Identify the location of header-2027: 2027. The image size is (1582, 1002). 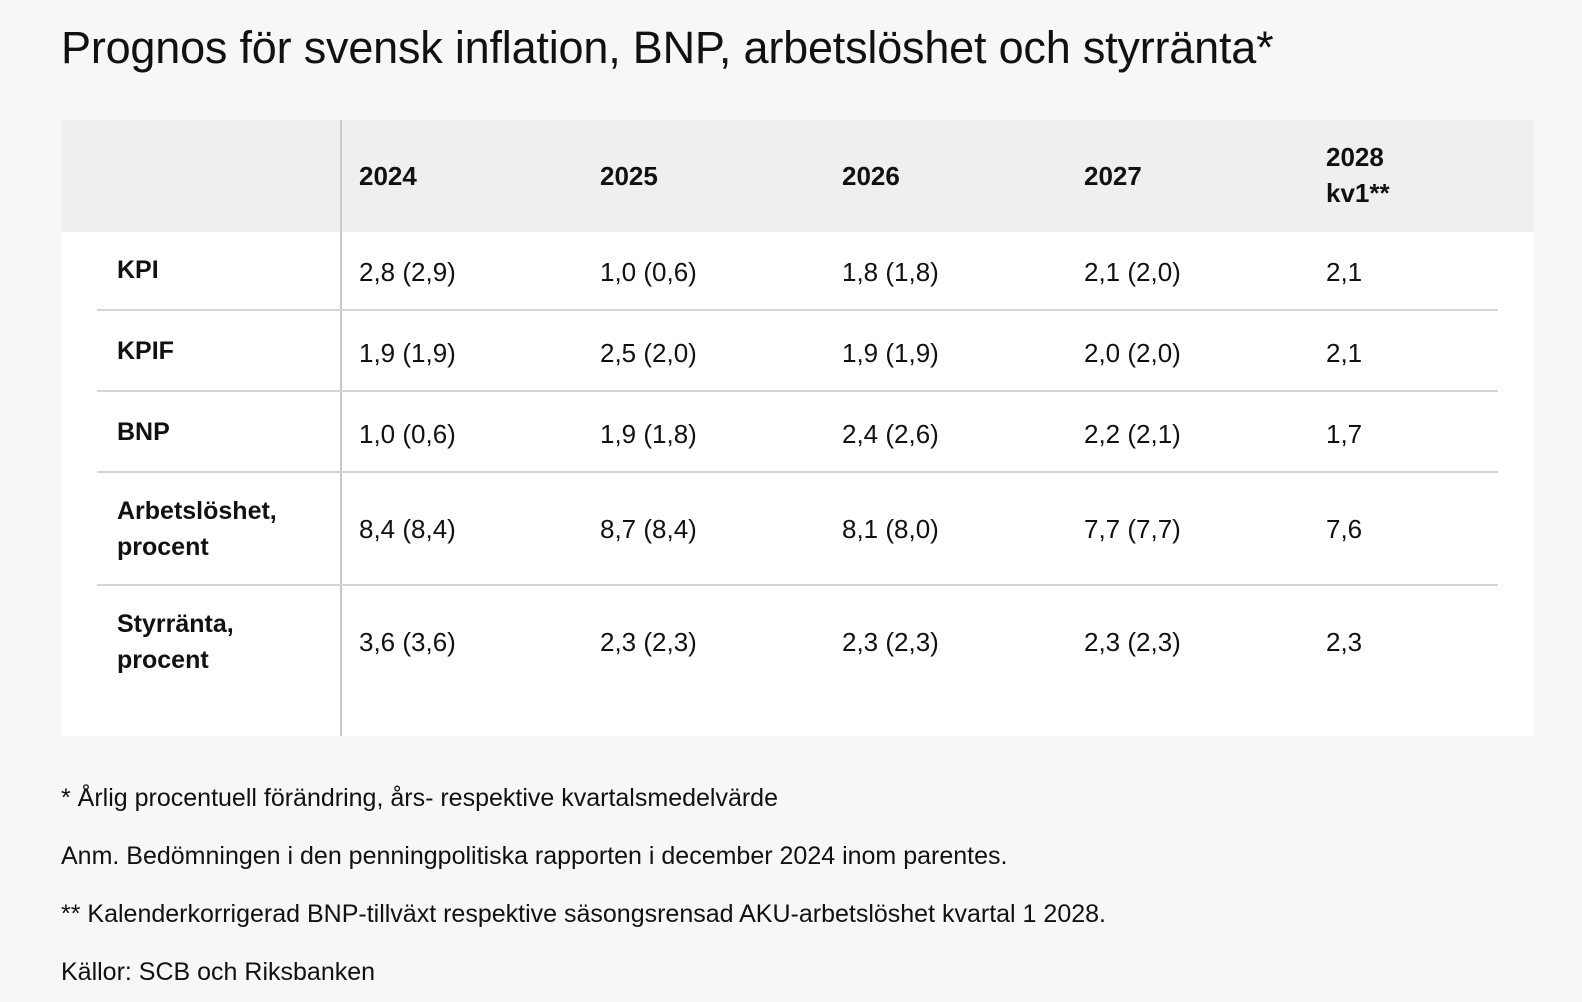
(1113, 176).